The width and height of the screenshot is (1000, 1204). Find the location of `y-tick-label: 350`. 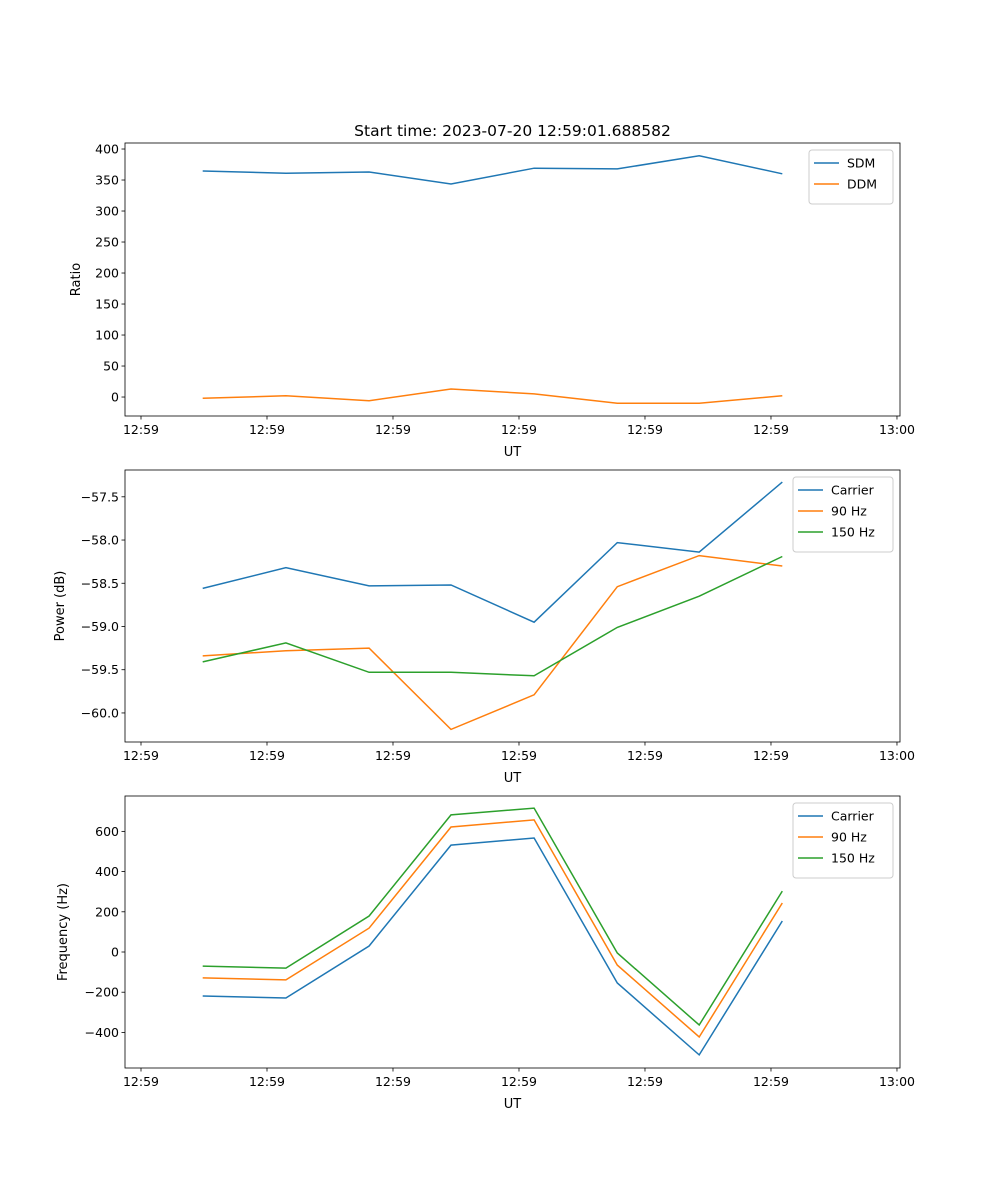

y-tick-label: 350 is located at coordinates (107, 180).